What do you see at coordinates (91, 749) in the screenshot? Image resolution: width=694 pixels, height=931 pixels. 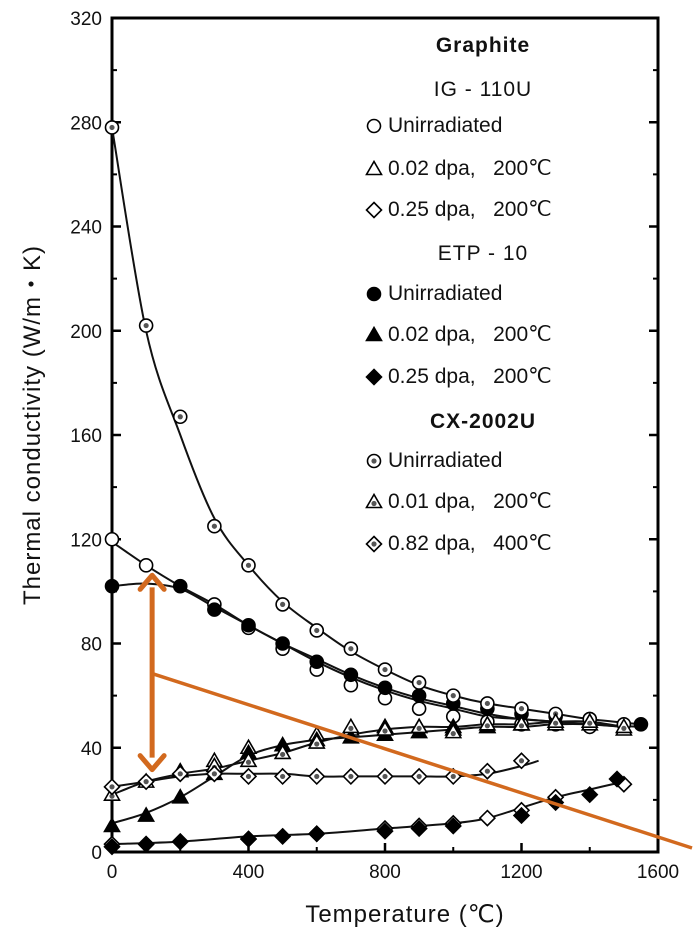 I see `y-tick-label: 40` at bounding box center [91, 749].